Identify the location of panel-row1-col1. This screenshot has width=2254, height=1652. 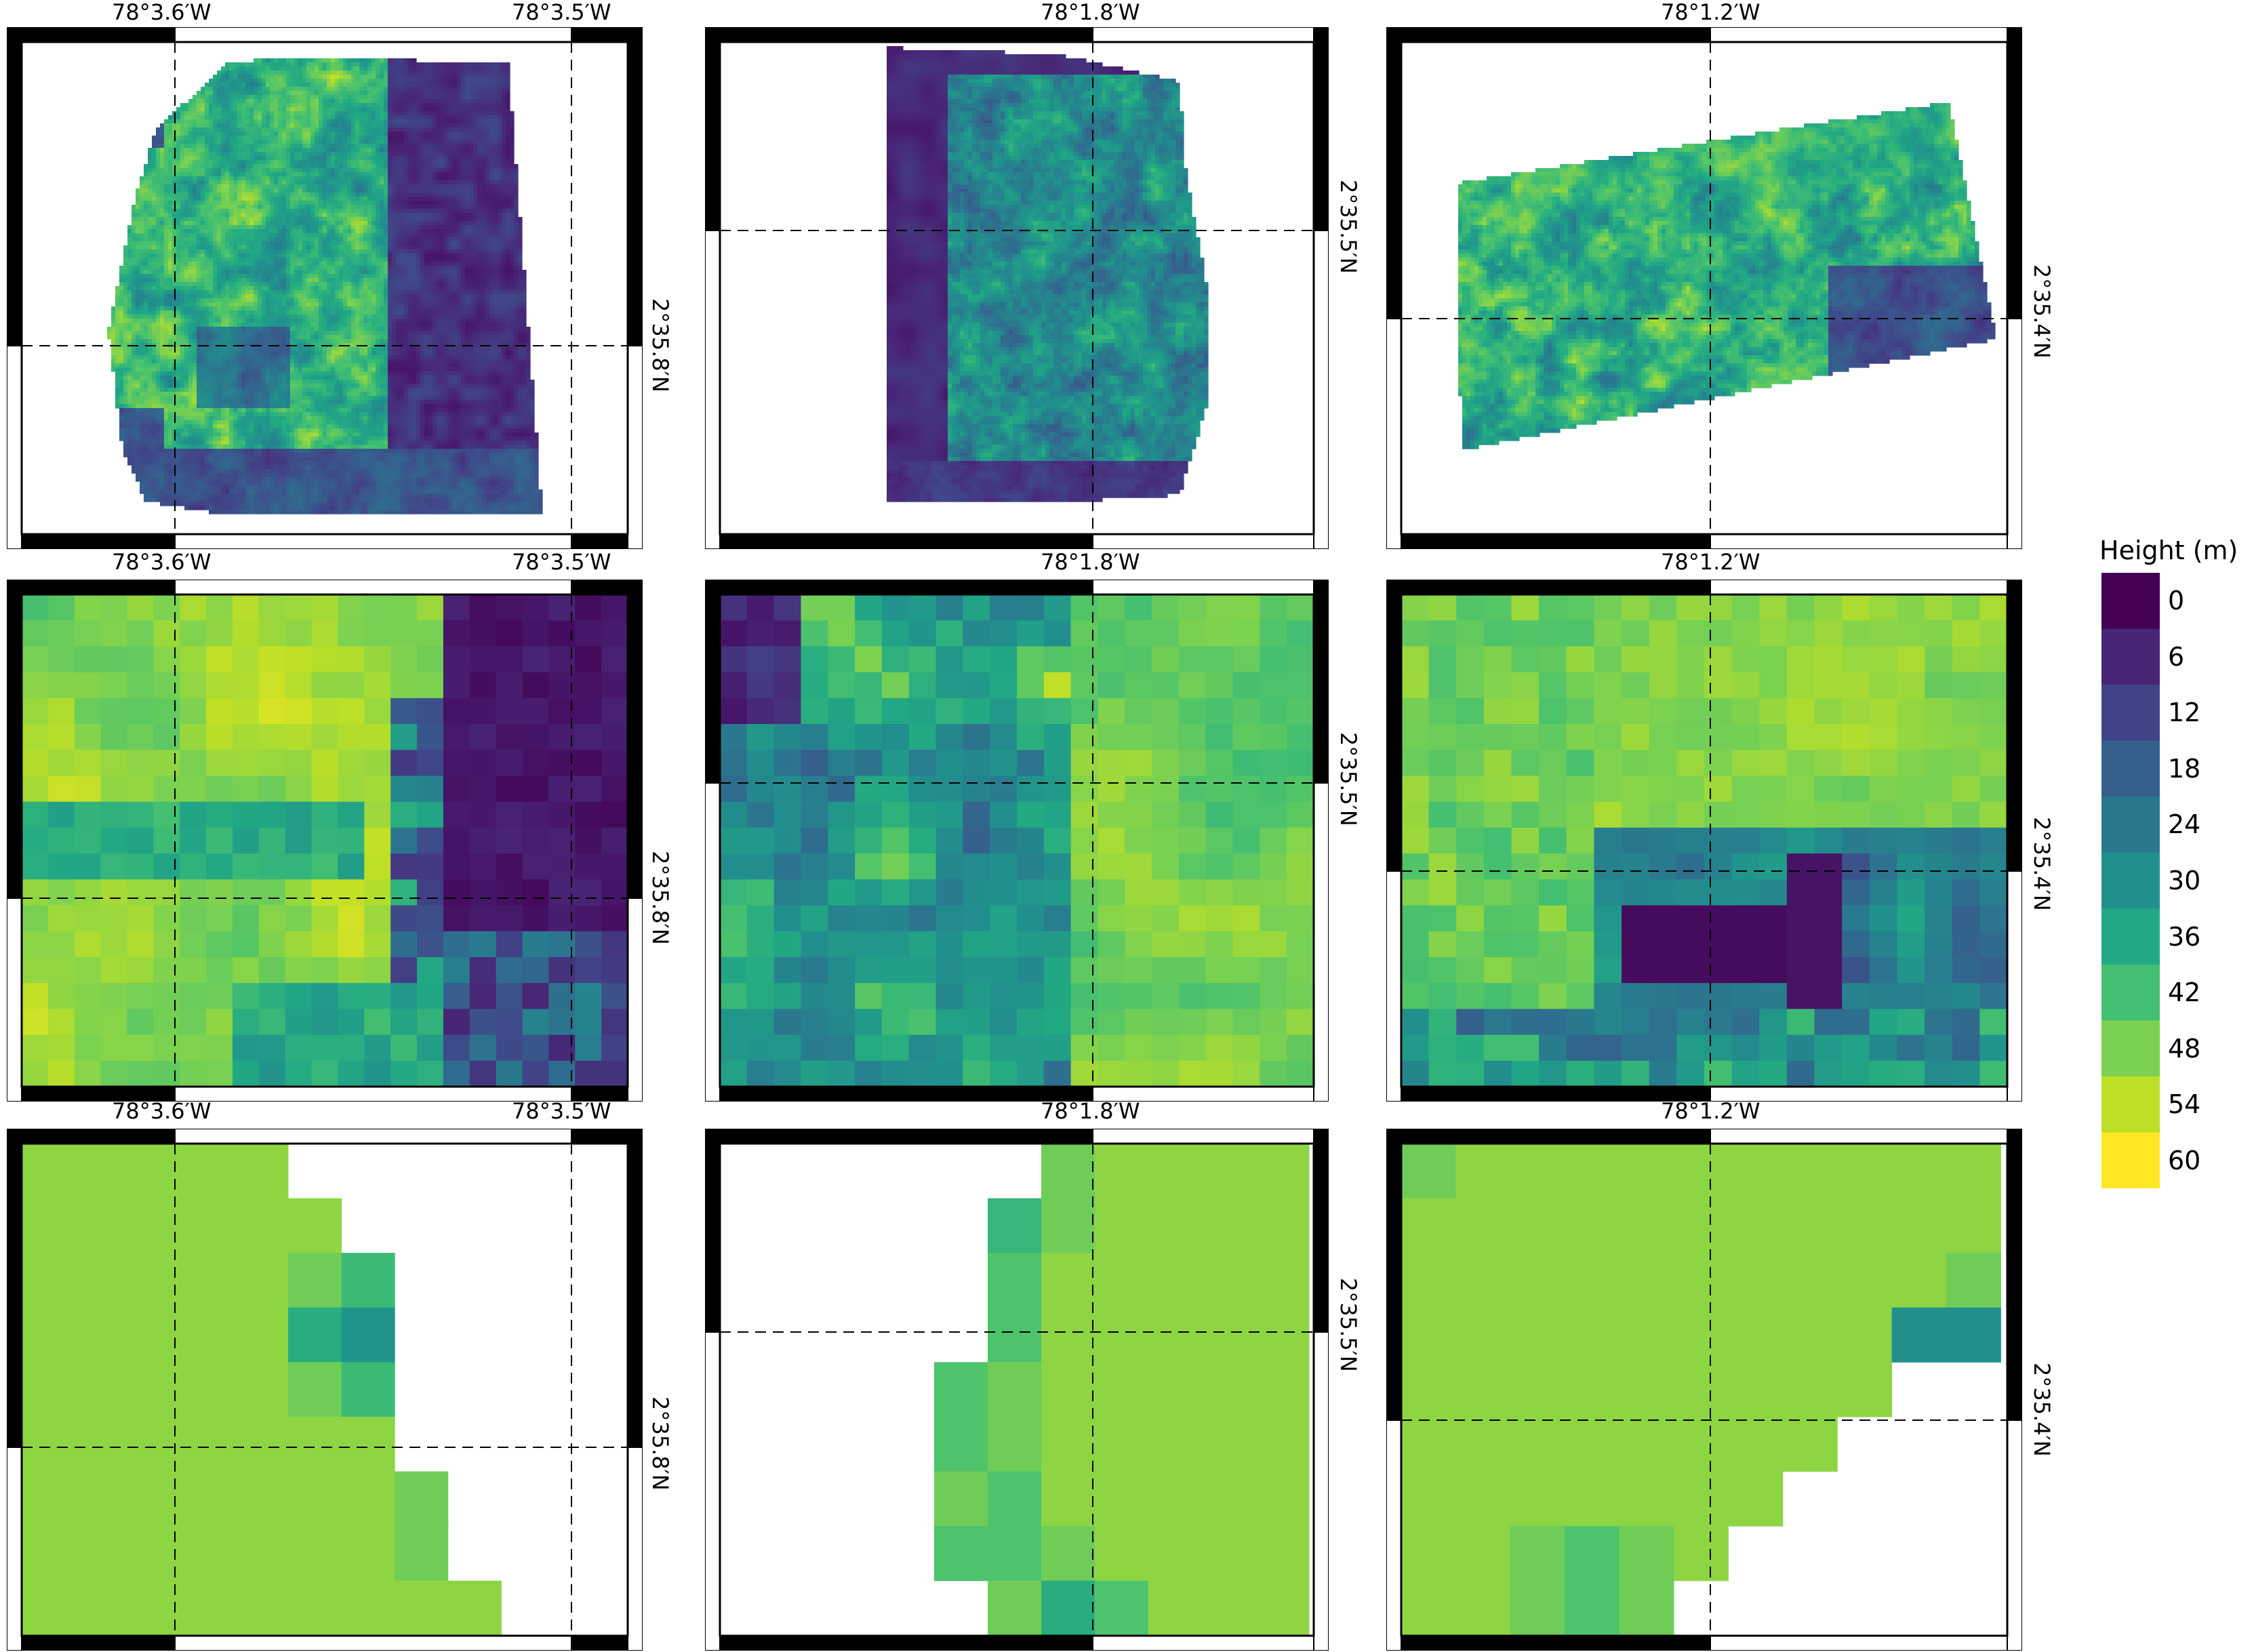
(325, 288).